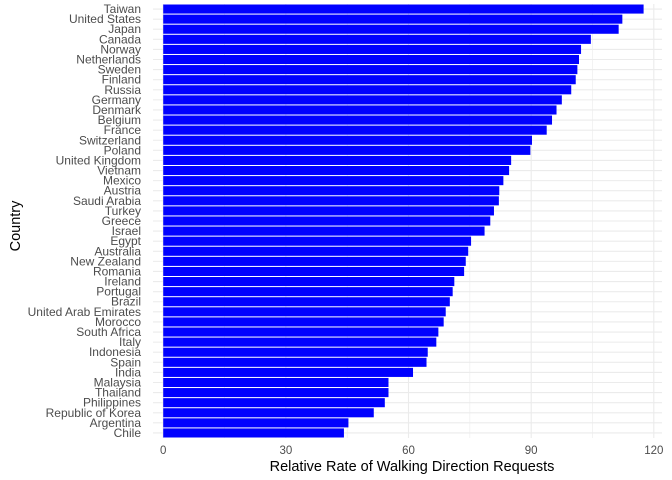  Describe the element at coordinates (377, 39) in the screenshot. I see `bar-canada` at that location.